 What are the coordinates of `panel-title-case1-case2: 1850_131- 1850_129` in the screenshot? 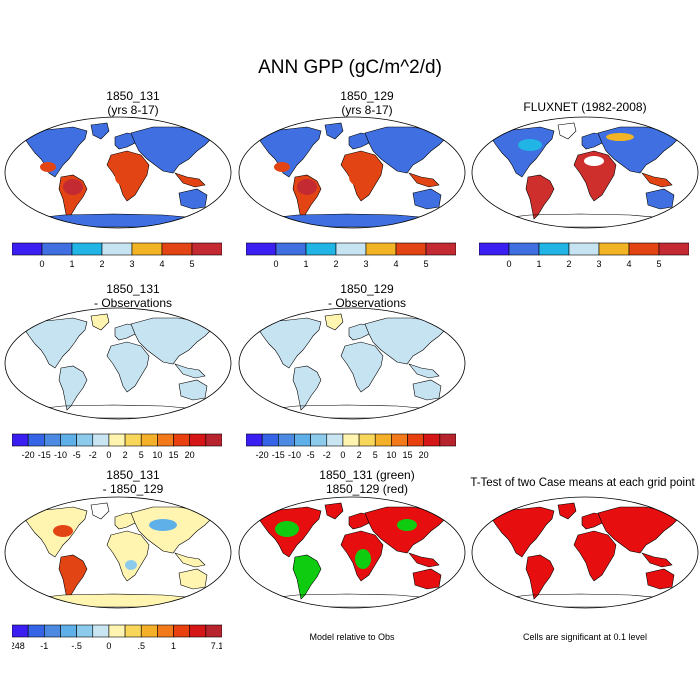 It's located at (133, 482).